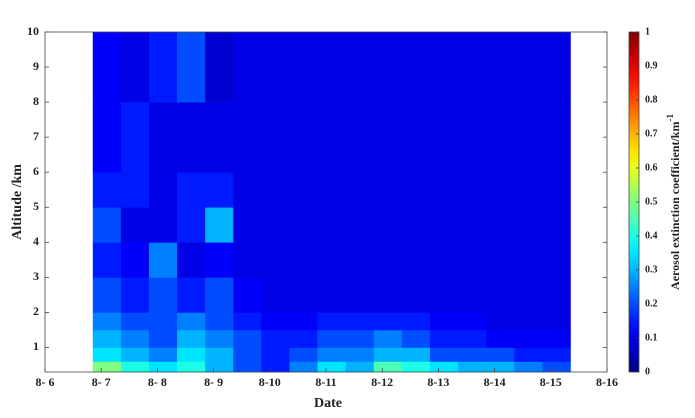 The image size is (695, 418). What do you see at coordinates (382, 382) in the screenshot?
I see `x-tick-label: 8-12` at bounding box center [382, 382].